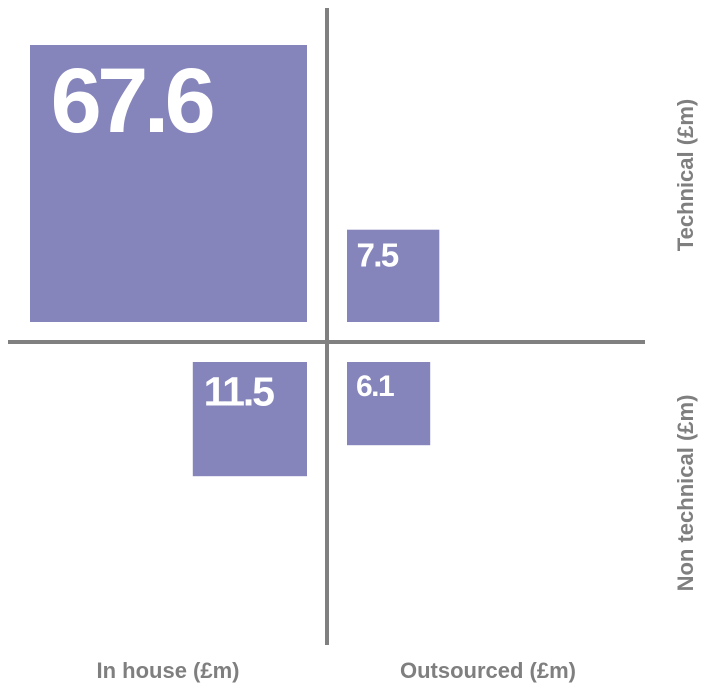  What do you see at coordinates (375, 386) in the screenshot?
I see `value-label-non-technical-outsourced: 6.1` at bounding box center [375, 386].